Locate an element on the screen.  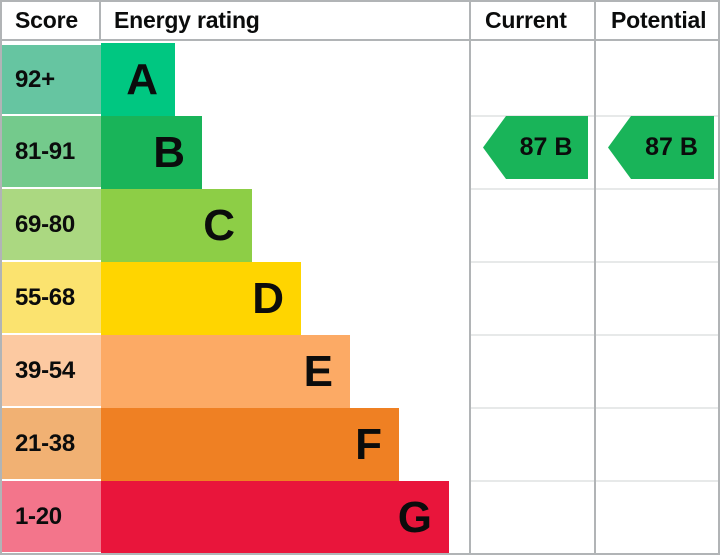
score-range: 92+ is located at coordinates (51, 79).